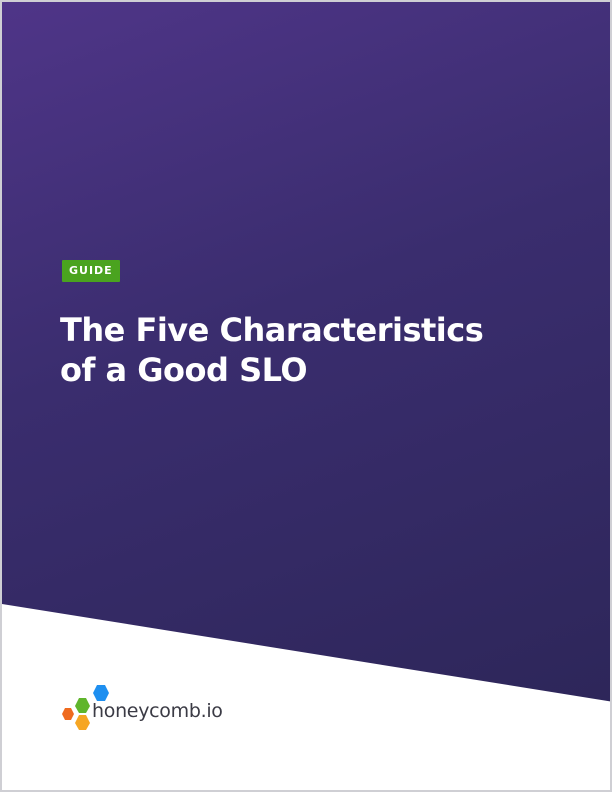  I want to click on page-title: The Five Characteristics of a Good SLO, so click(272, 350).